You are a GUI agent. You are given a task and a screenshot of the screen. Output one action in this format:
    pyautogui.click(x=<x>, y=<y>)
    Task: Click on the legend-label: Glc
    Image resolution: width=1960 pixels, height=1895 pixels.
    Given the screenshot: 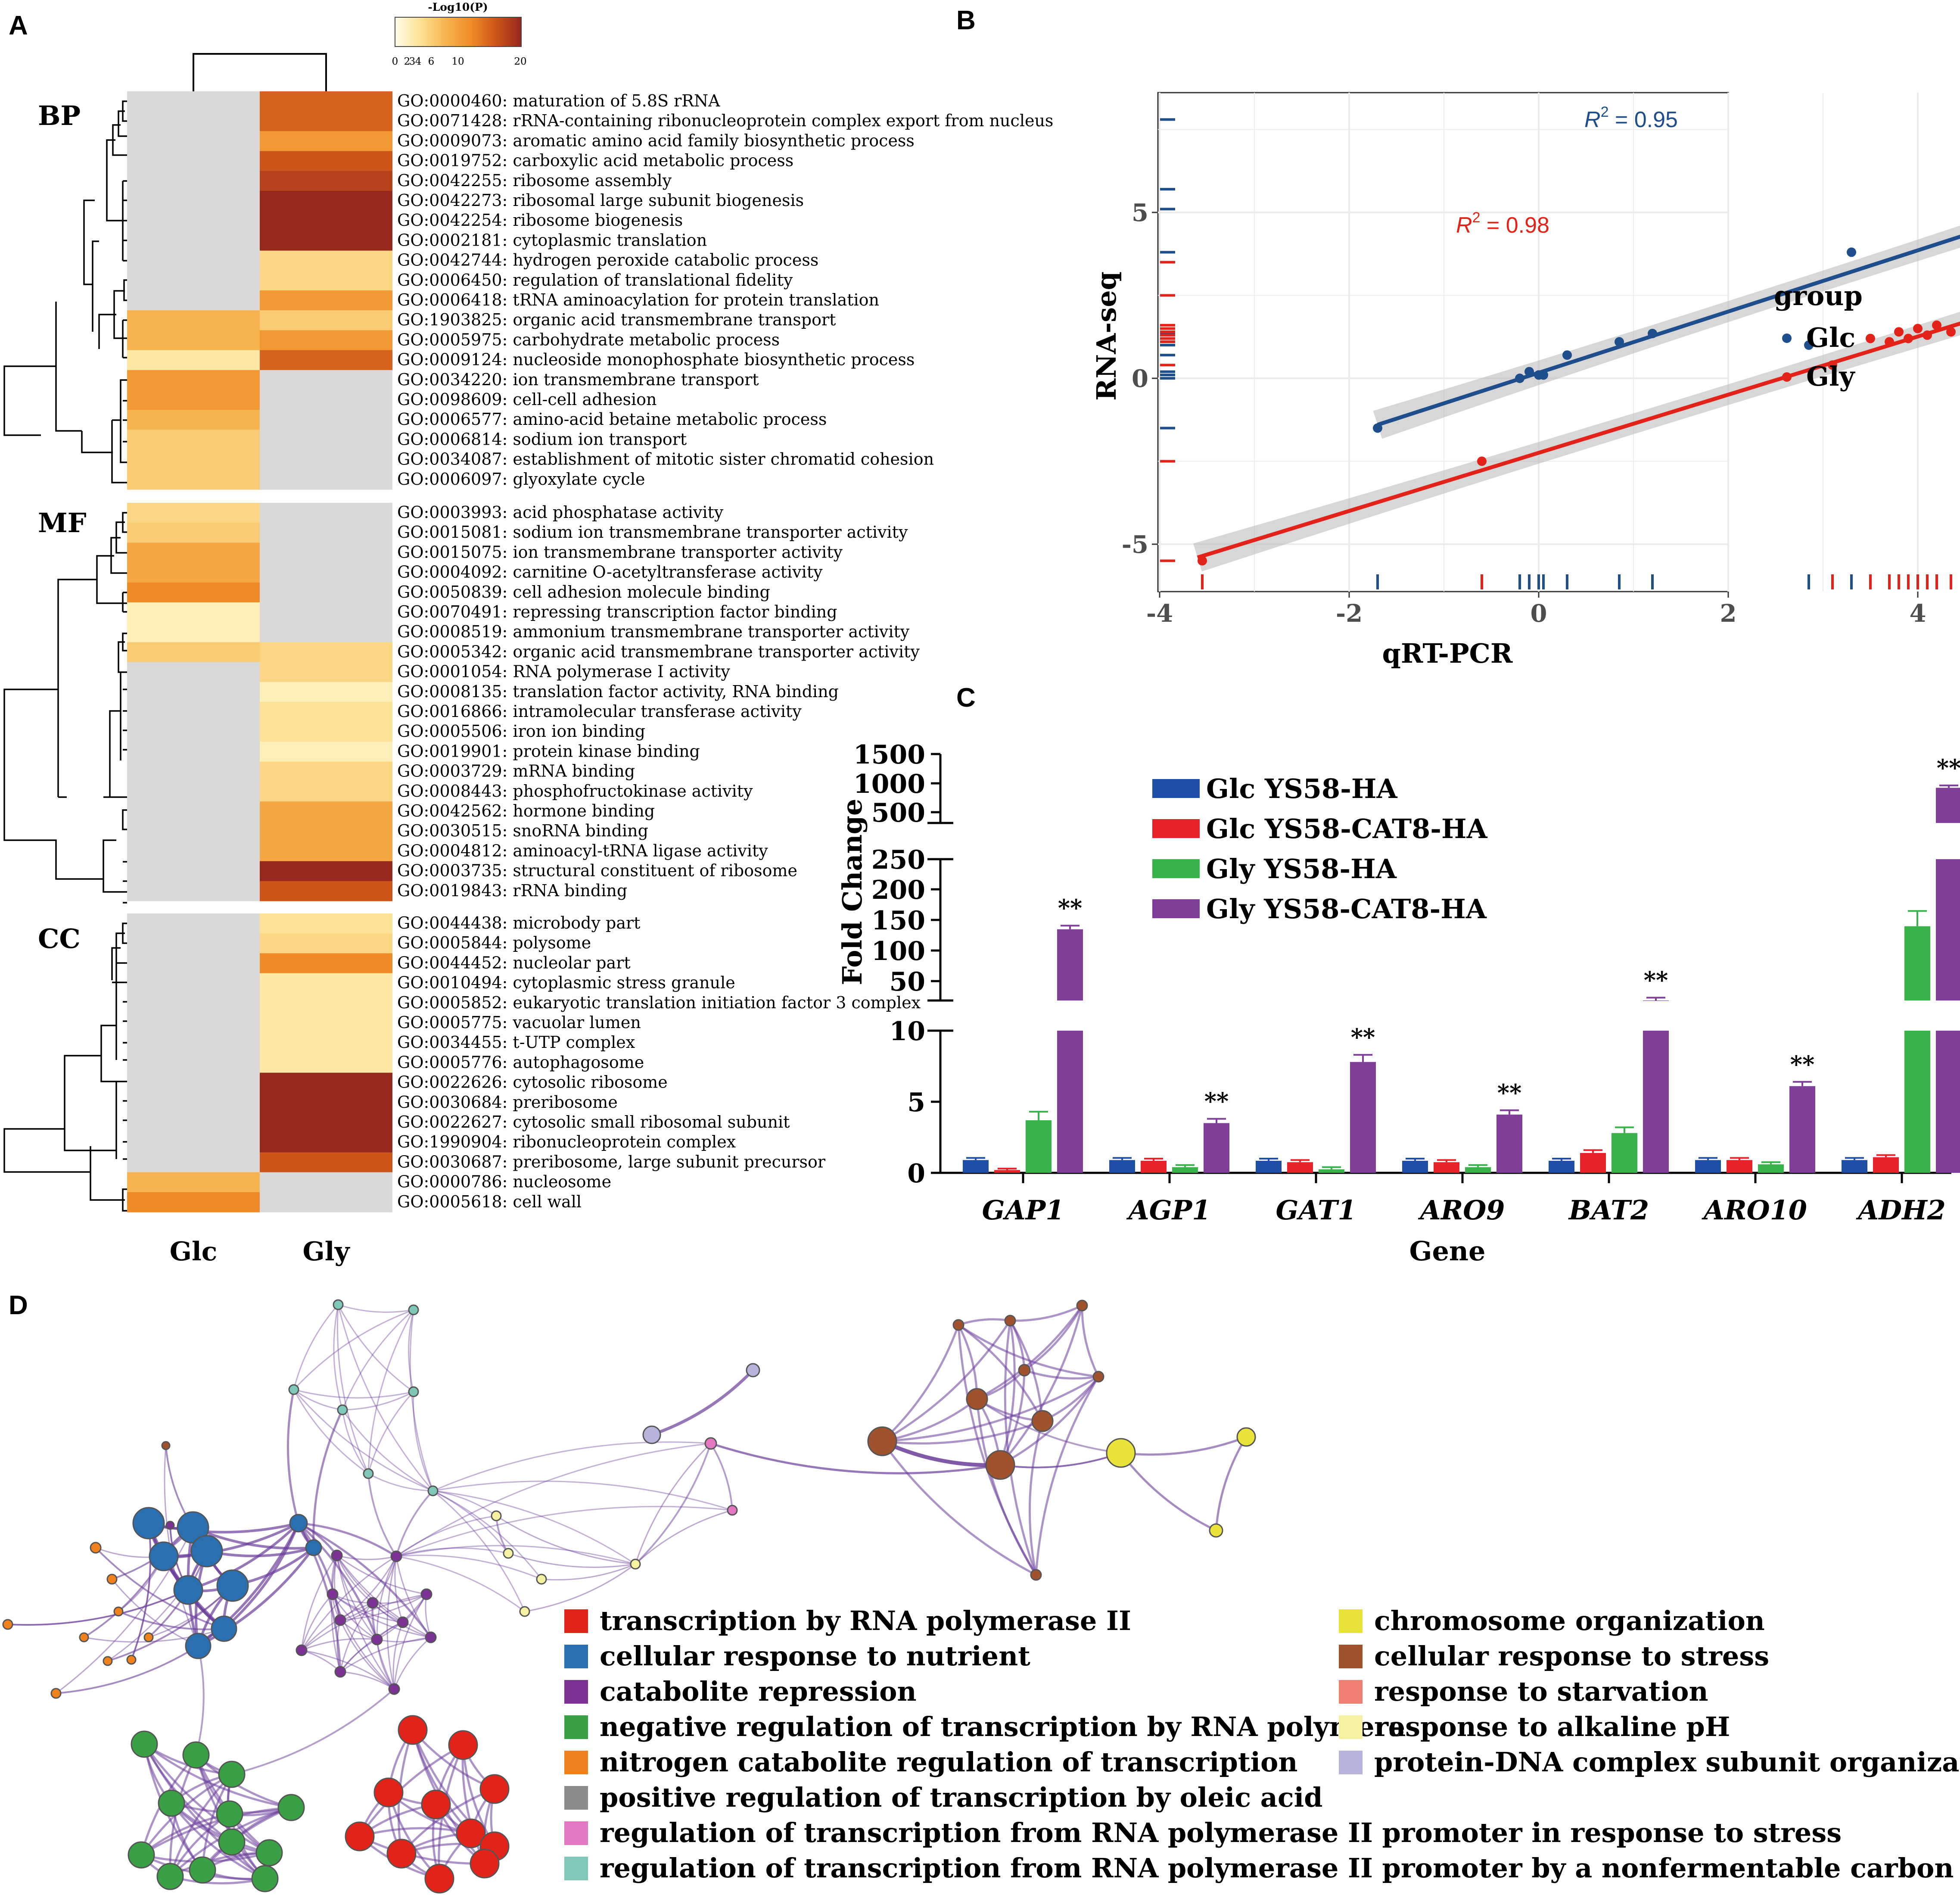 What is the action you would take?
    pyautogui.click(x=1830, y=337)
    